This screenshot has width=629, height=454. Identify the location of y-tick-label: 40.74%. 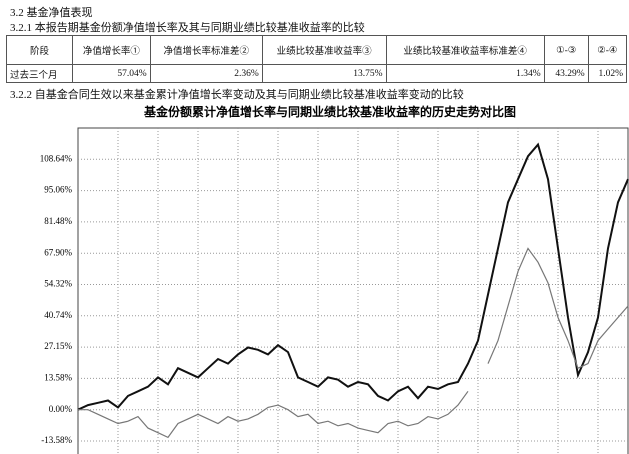
(58, 315).